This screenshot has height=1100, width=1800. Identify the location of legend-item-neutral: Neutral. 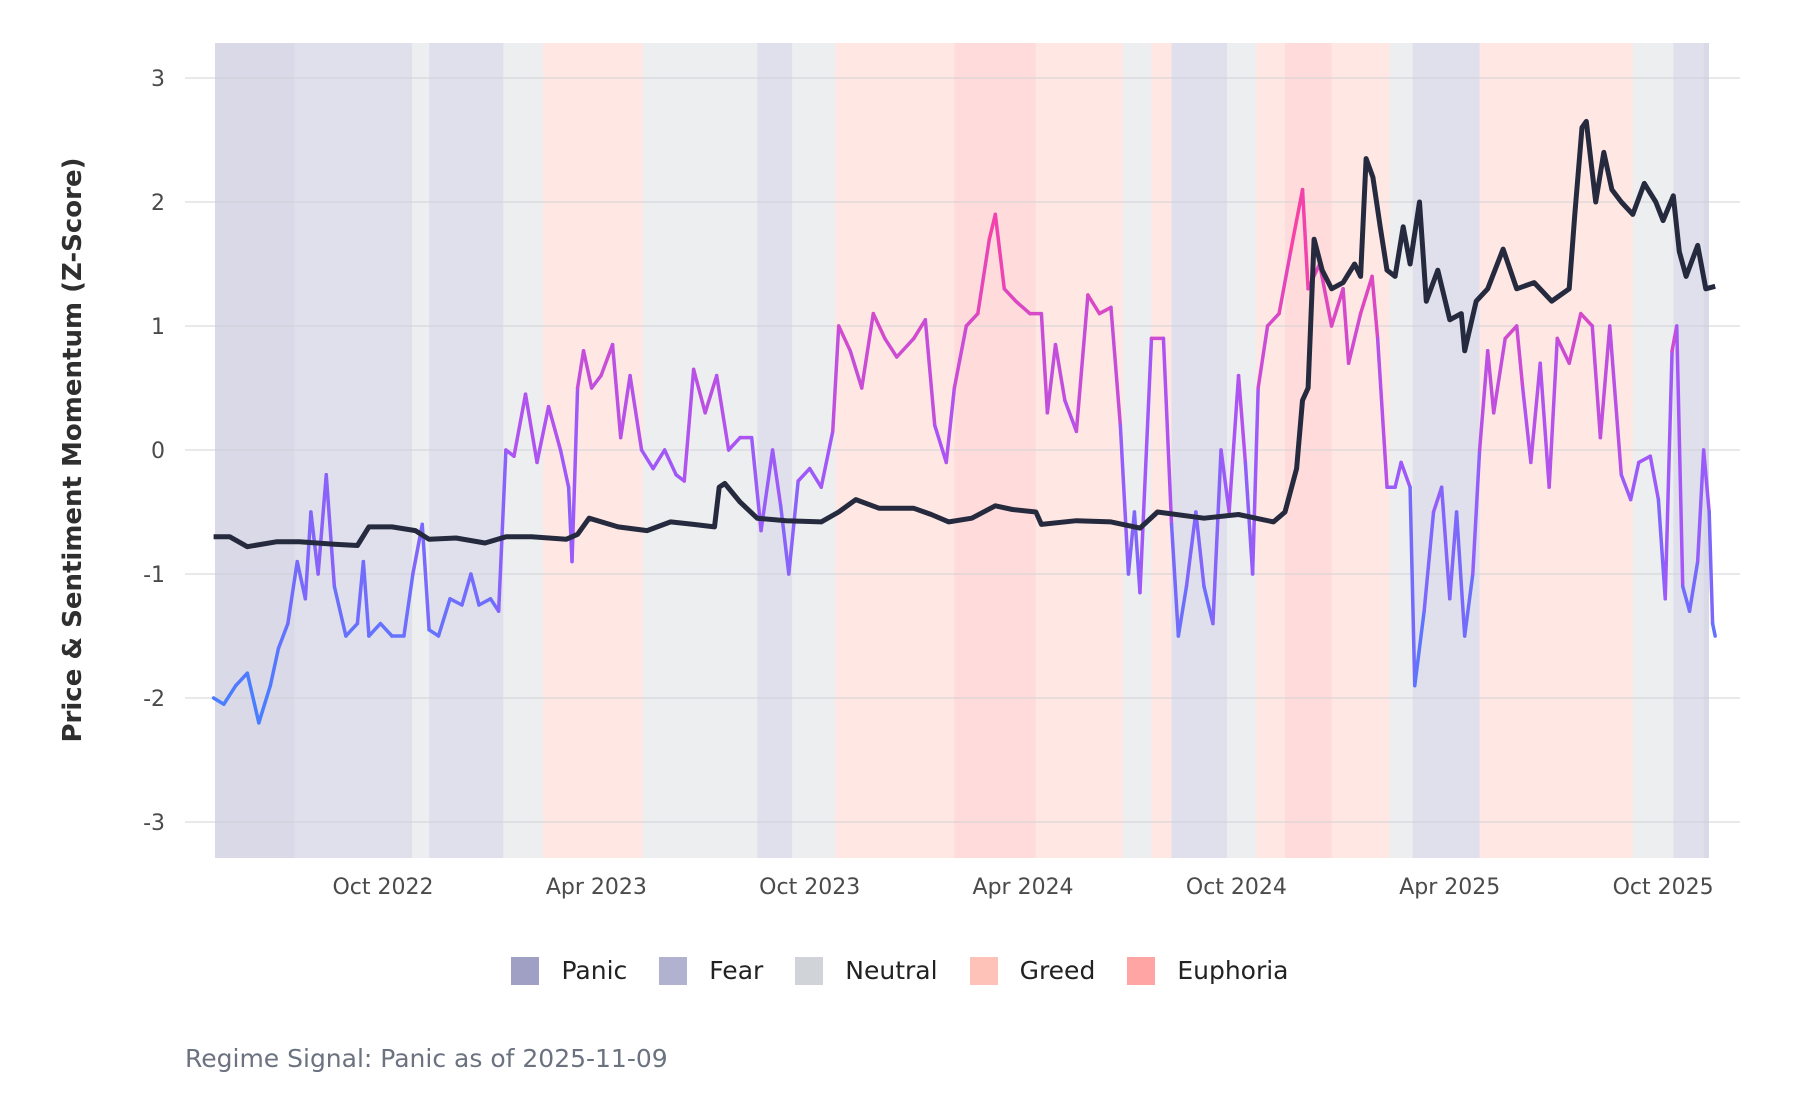
(866, 970).